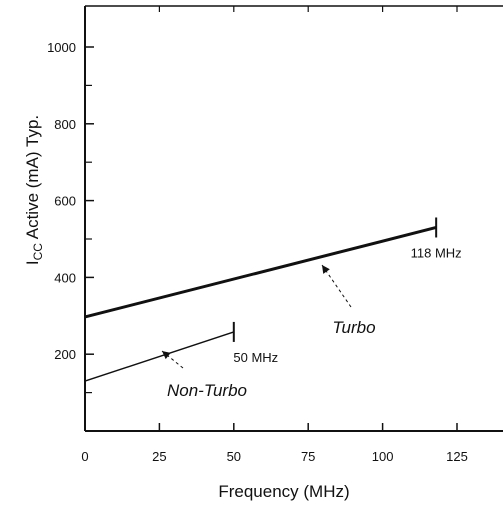 This screenshot has height=508, width=503. I want to click on x-axis-title: Frequency (MHz), so click(283, 491).